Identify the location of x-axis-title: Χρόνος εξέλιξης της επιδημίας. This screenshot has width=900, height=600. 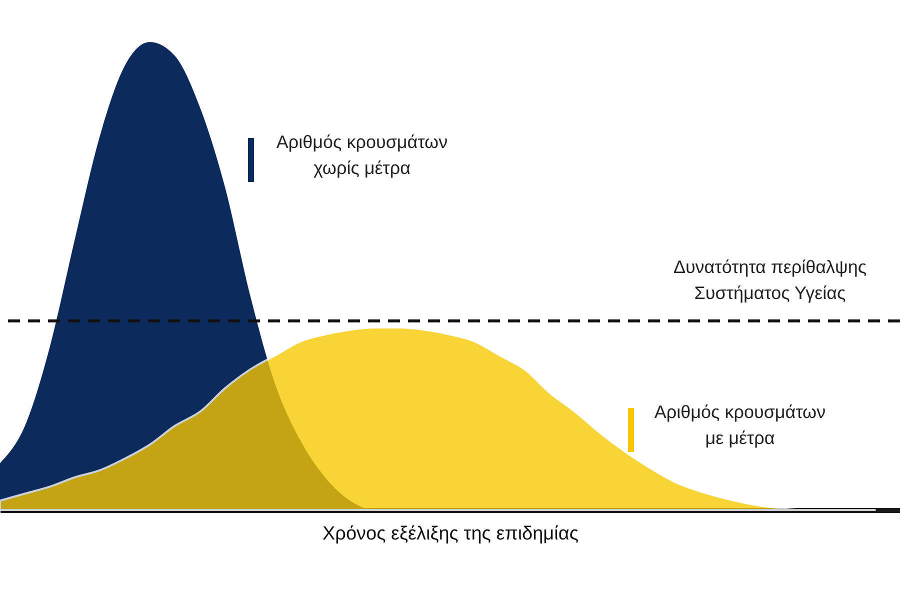
(450, 534).